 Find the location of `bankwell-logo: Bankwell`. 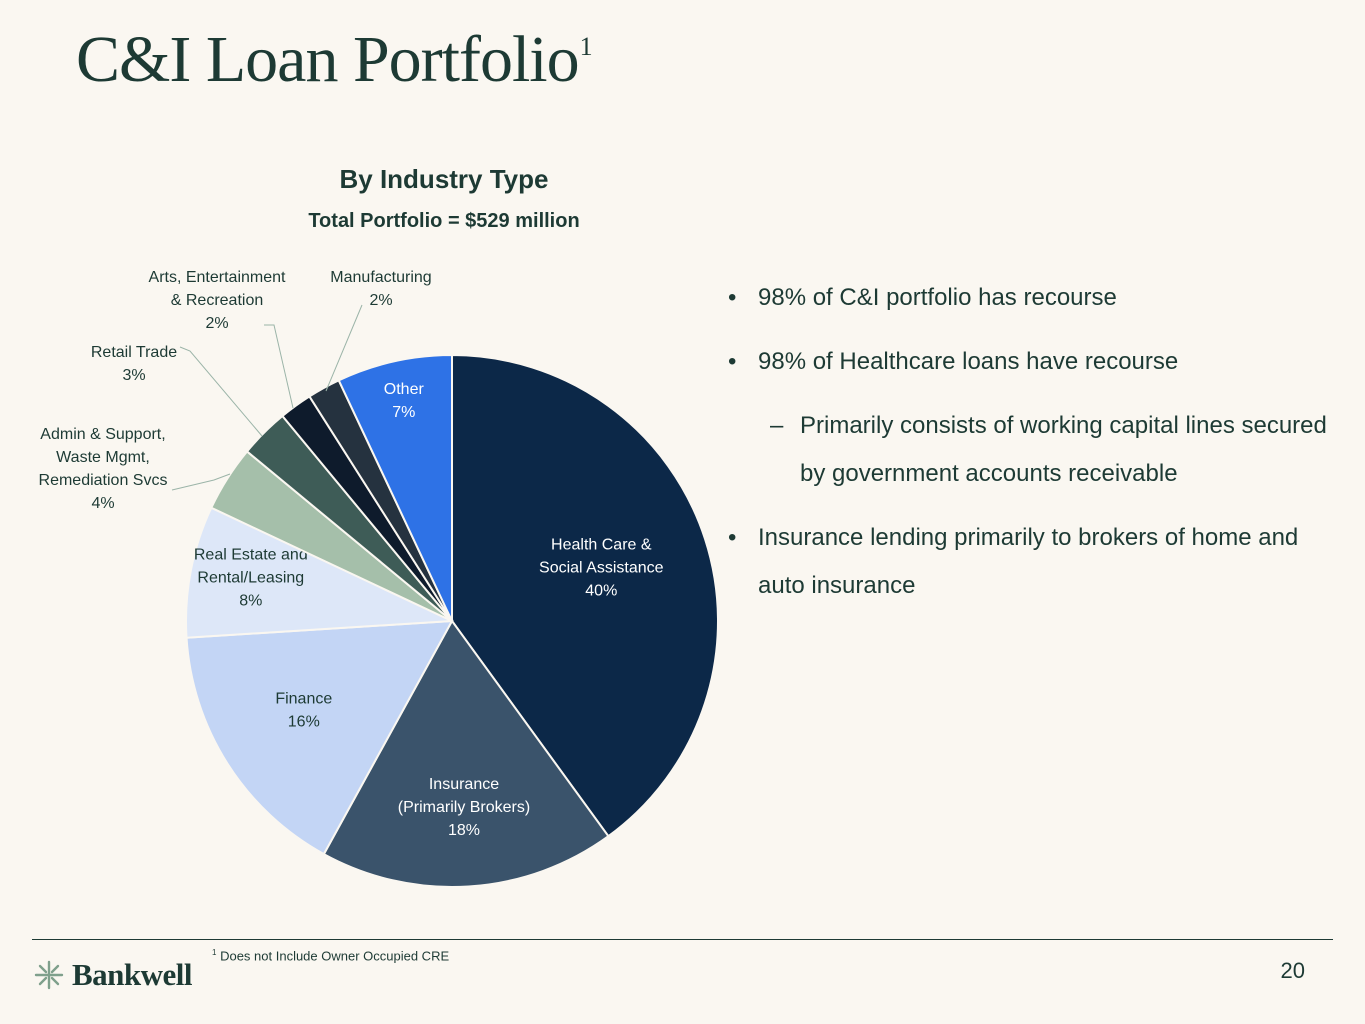

bankwell-logo: Bankwell is located at coordinates (113, 975).